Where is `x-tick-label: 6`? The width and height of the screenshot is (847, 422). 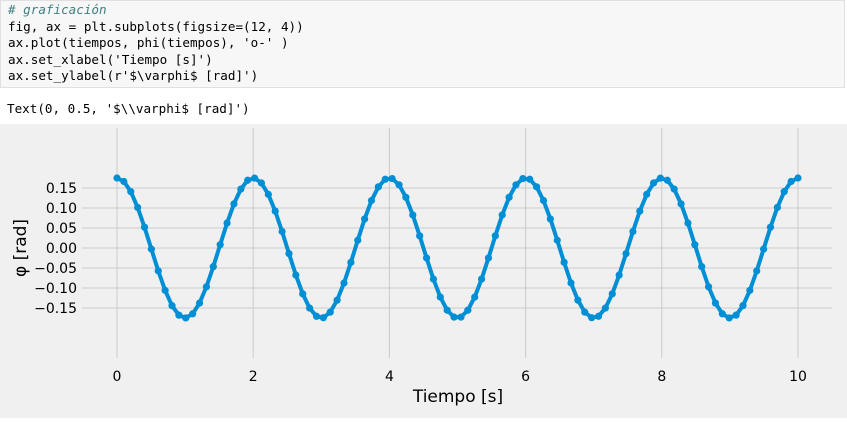
x-tick-label: 6 is located at coordinates (525, 377).